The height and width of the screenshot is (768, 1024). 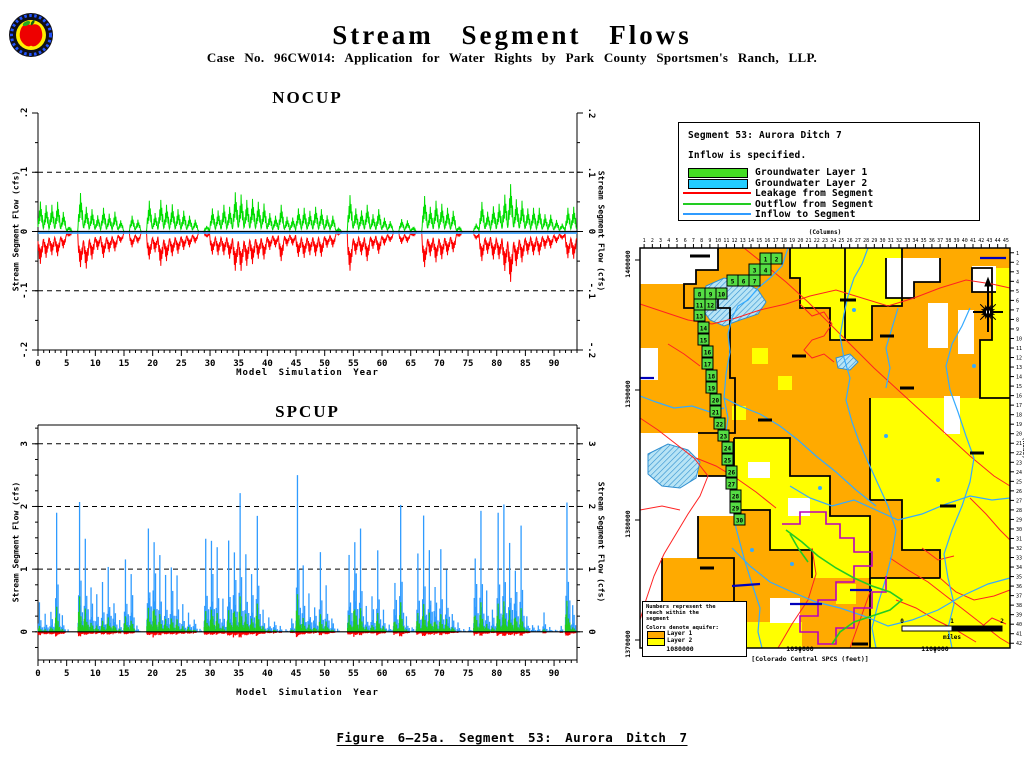 What do you see at coordinates (699, 304) in the screenshot?
I see `reach-cell: 11` at bounding box center [699, 304].